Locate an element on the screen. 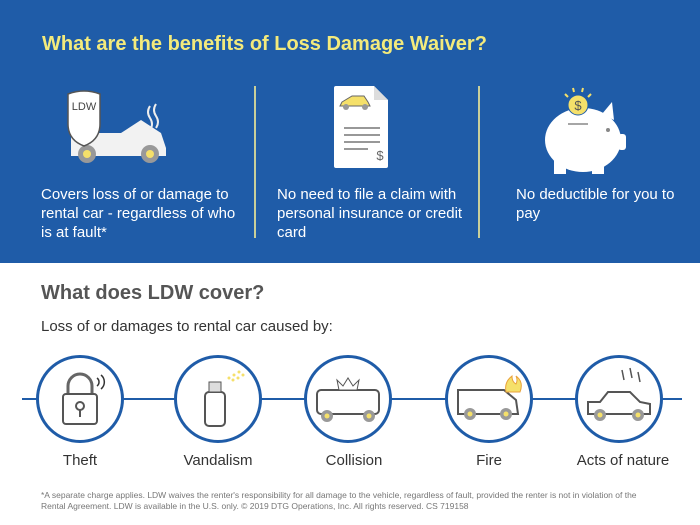  padlock-icon is located at coordinates (80, 399).